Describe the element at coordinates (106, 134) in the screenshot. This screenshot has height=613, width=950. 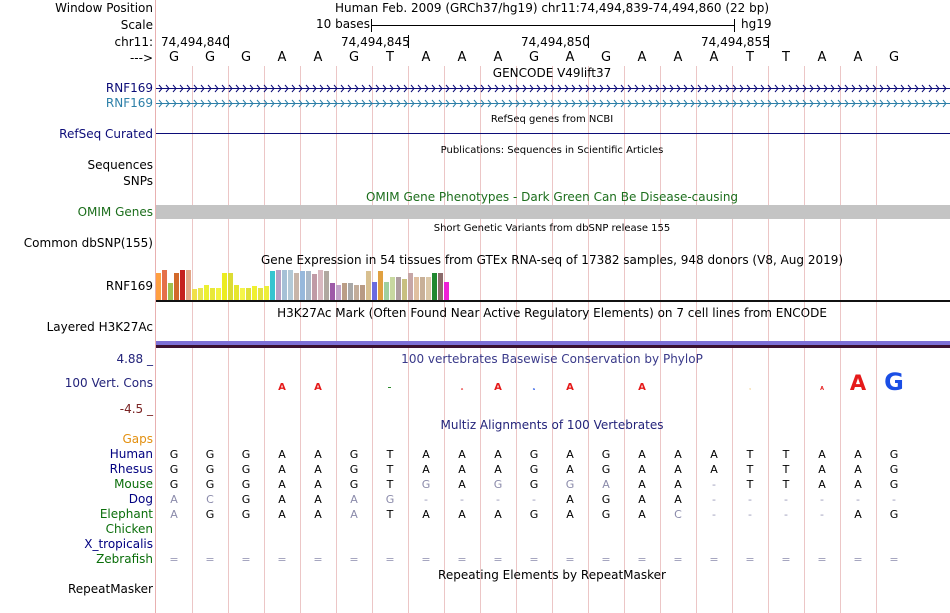
I see `refseq-track-label: RefSeq Curated` at that location.